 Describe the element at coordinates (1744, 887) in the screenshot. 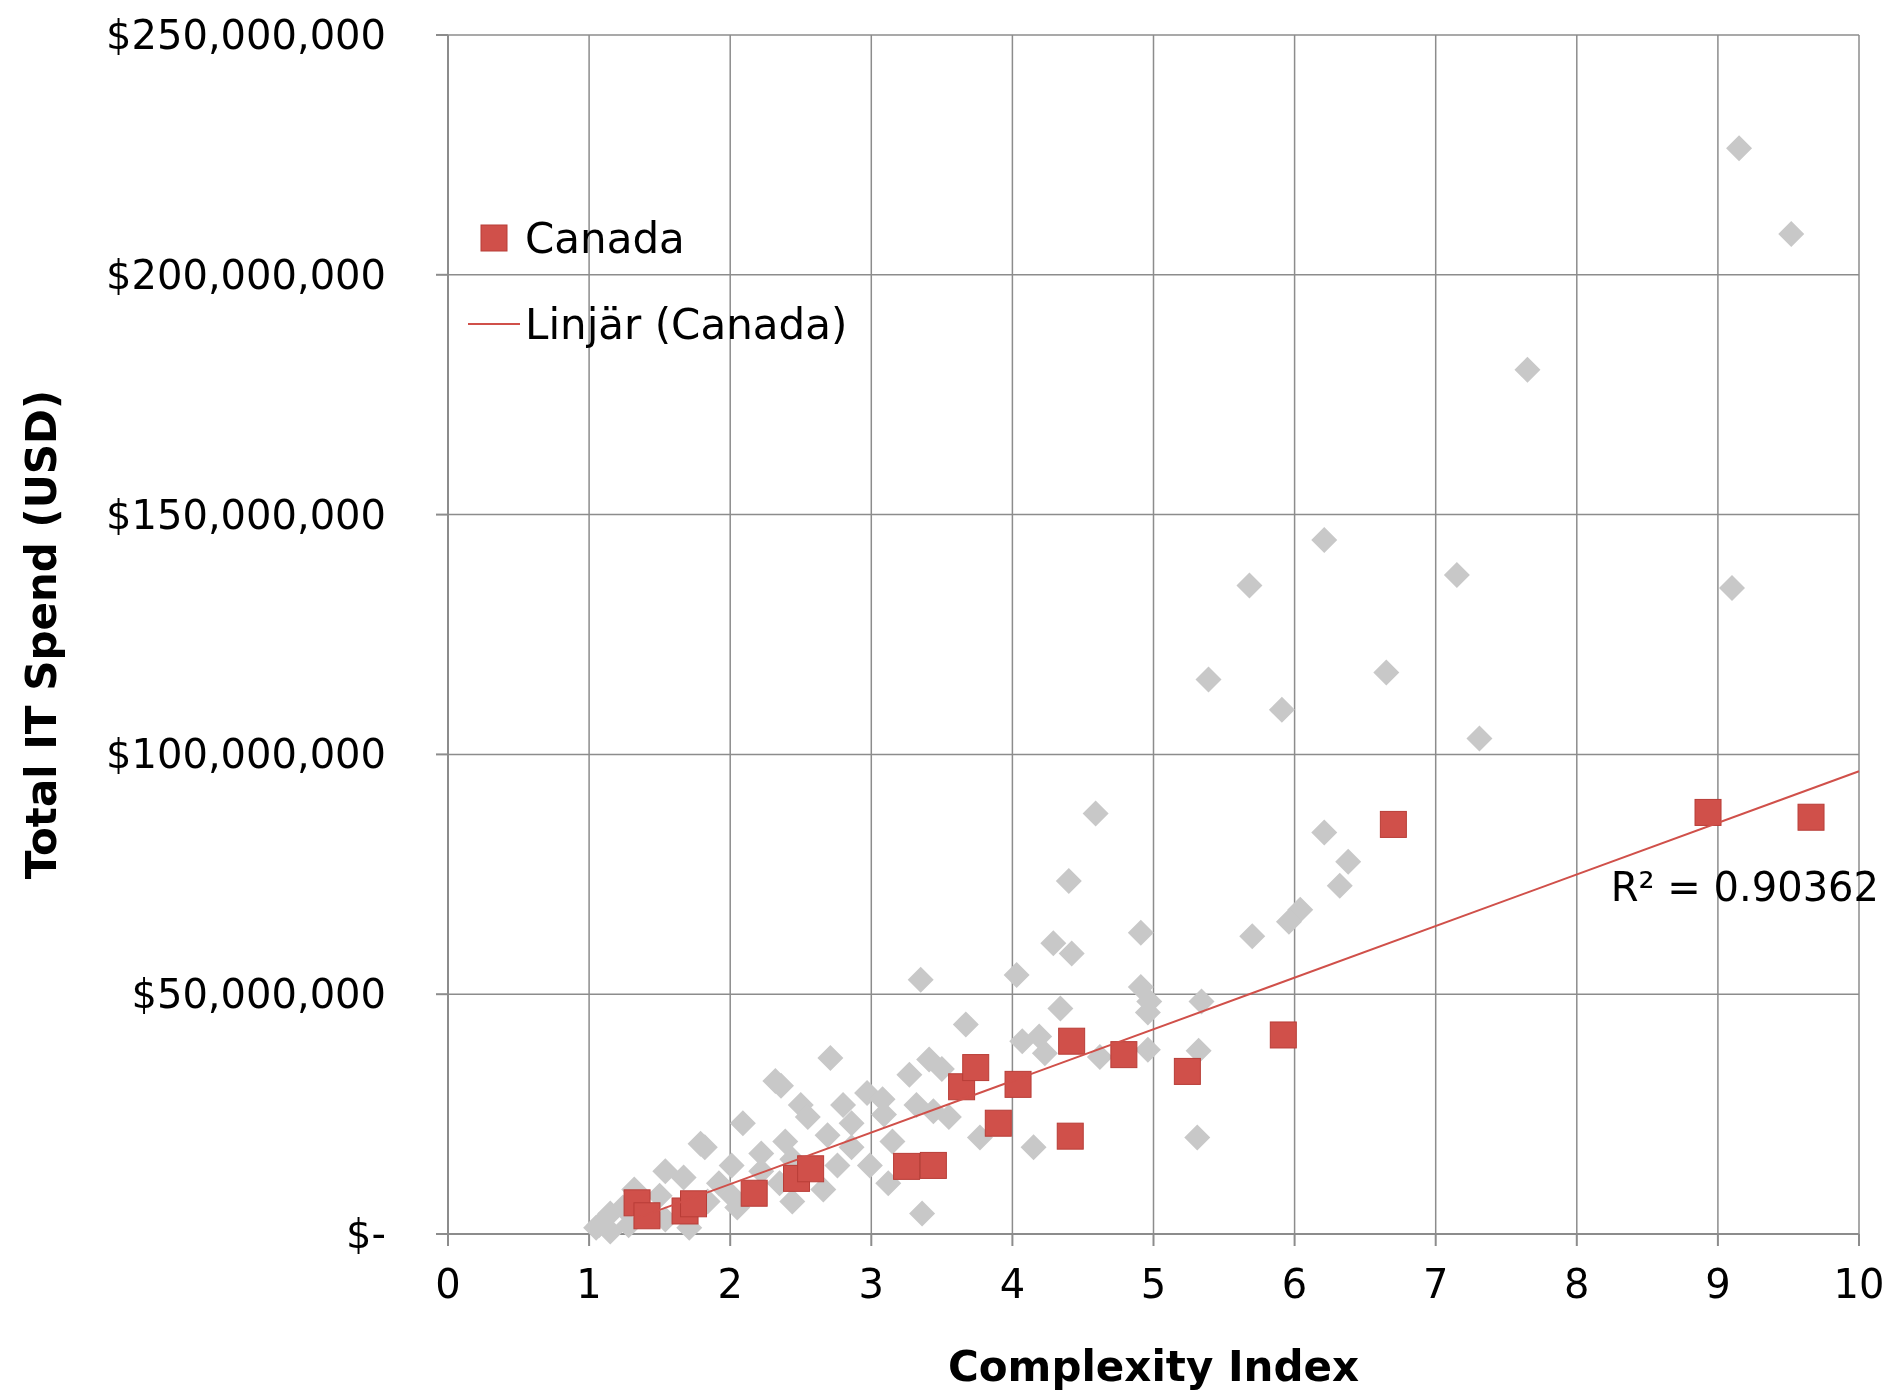

I see `annotation: R² = 0.90362` at that location.